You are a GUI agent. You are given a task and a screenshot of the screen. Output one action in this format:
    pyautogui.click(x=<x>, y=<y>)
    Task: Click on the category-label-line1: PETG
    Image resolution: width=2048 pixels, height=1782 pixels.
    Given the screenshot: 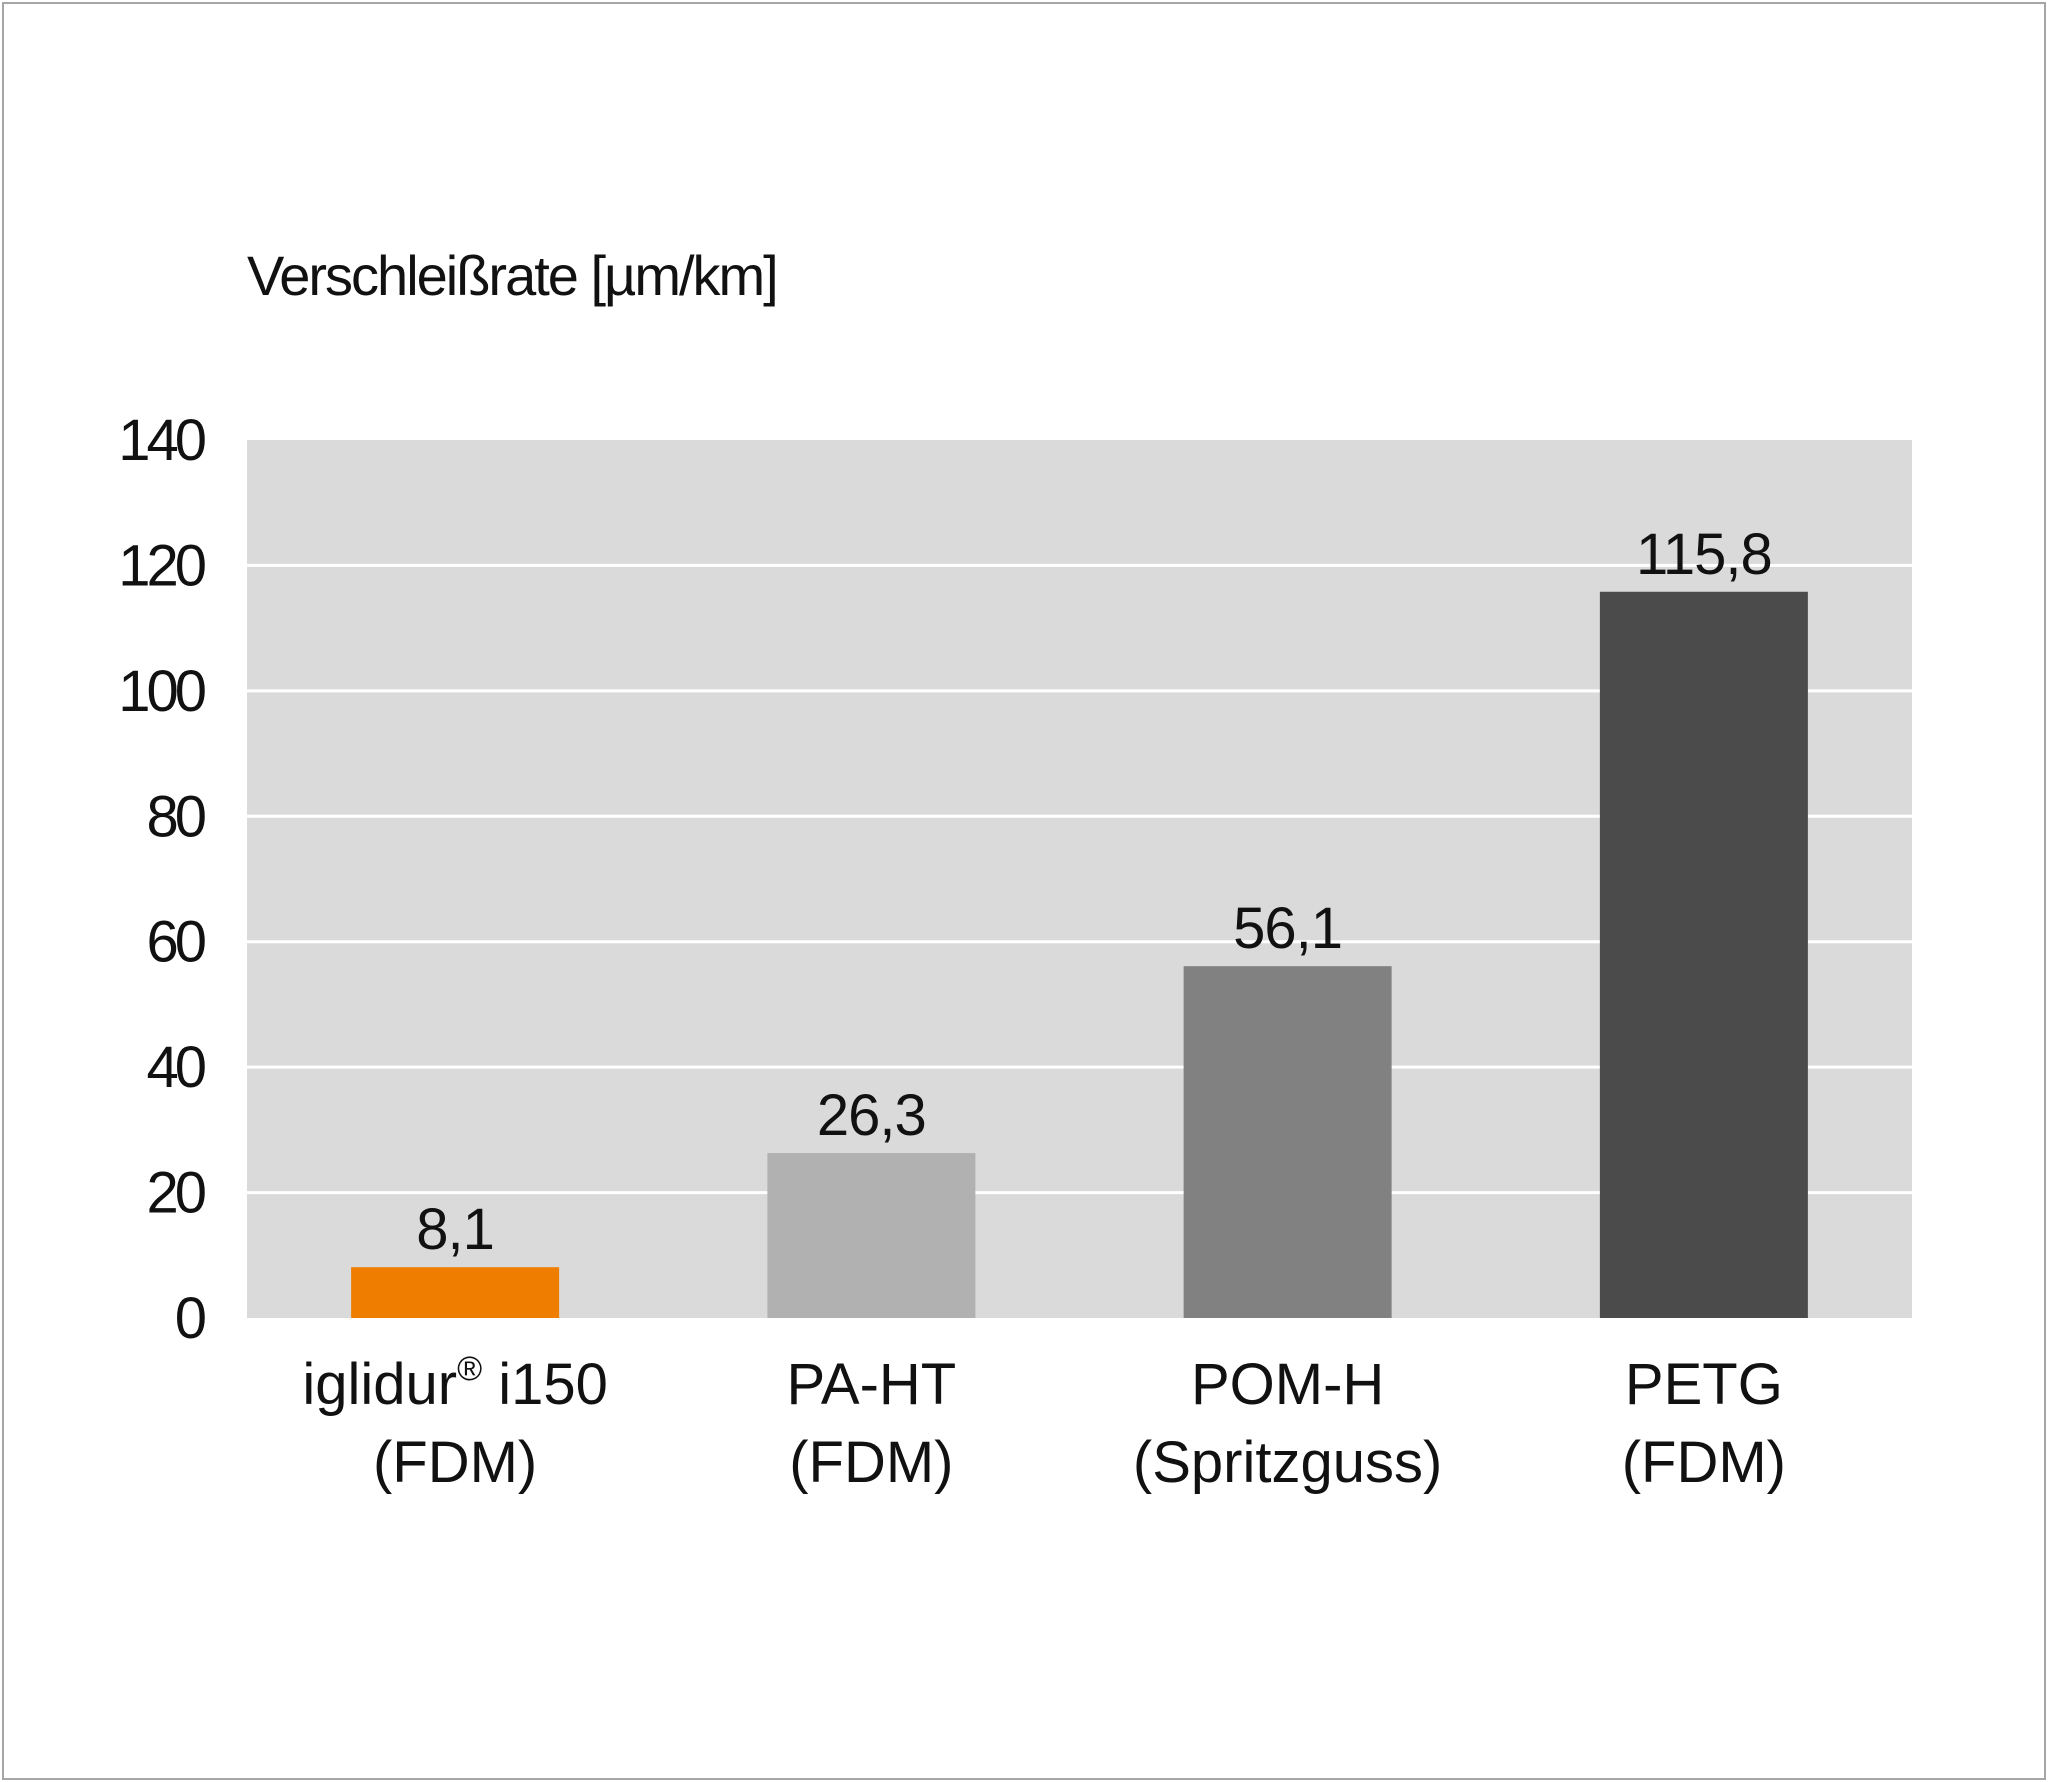 What is the action you would take?
    pyautogui.click(x=1704, y=1384)
    